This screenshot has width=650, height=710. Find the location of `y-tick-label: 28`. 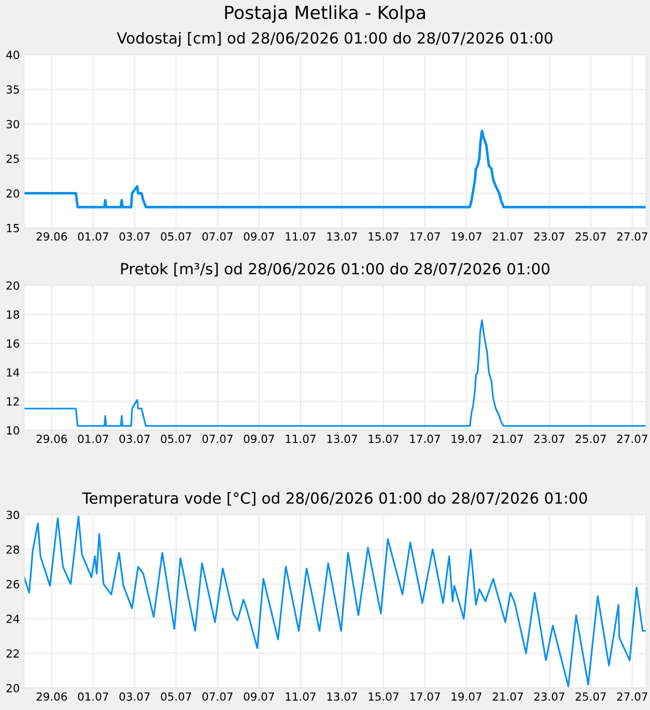

y-tick-label: 28 is located at coordinates (13, 549).